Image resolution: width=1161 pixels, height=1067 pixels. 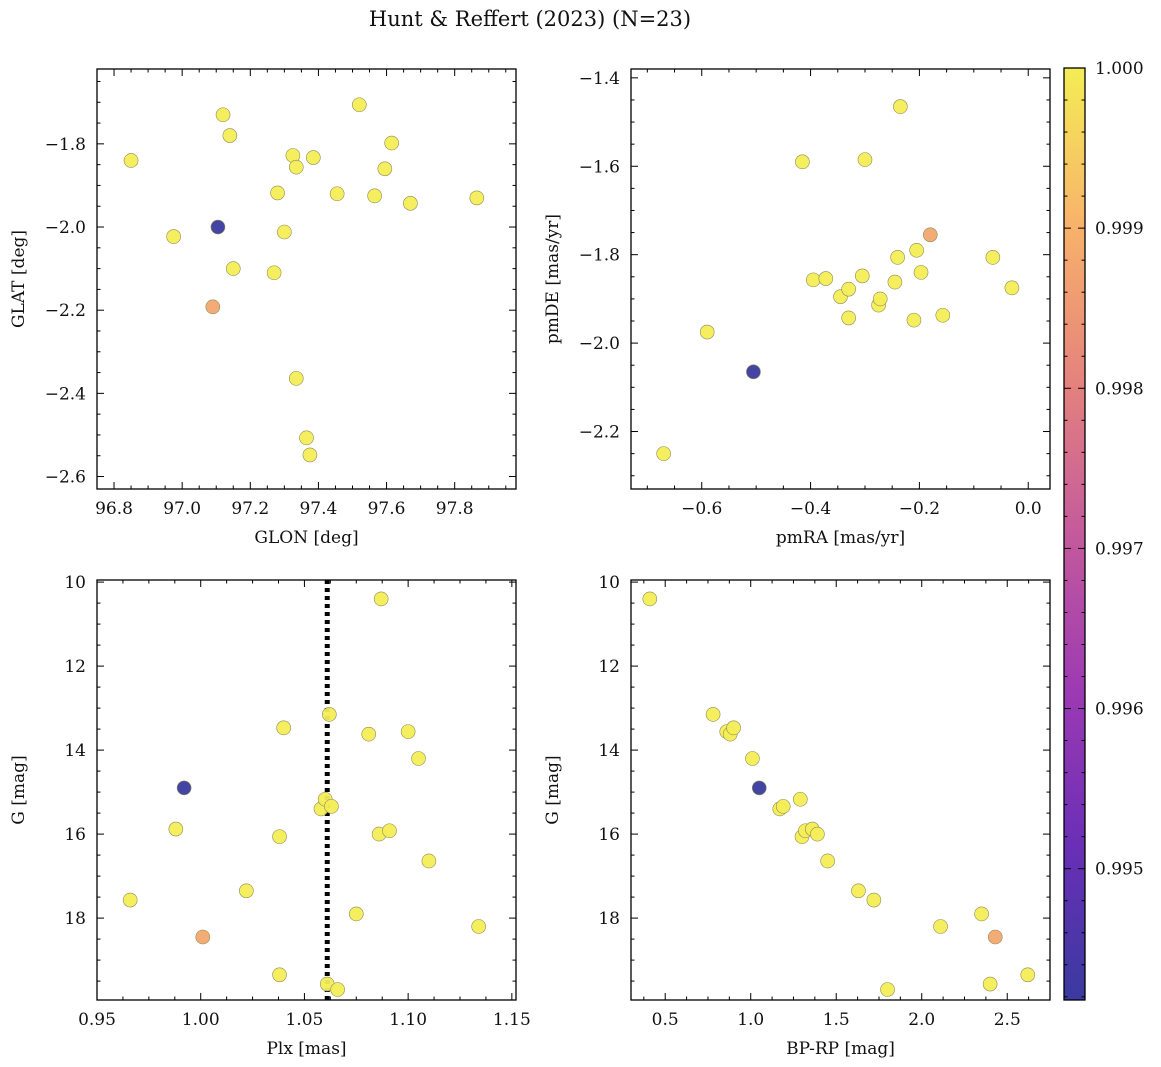 I want to click on x-tick-label: 0.5, so click(x=665, y=1020).